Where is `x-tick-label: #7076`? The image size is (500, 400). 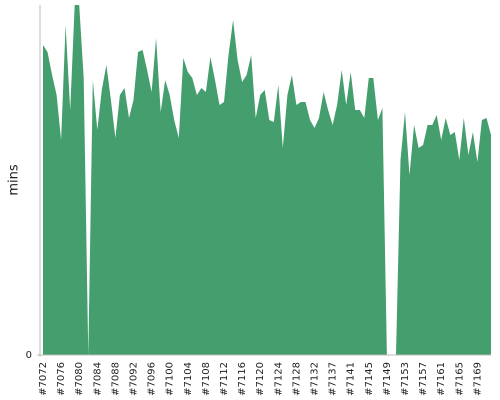
x-tick-label: #7076 is located at coordinates (61, 379).